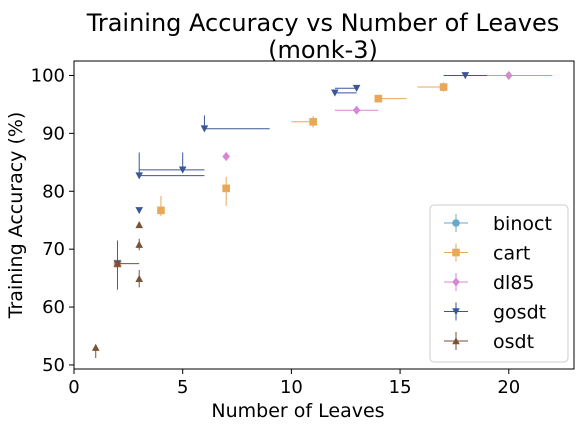 The image size is (581, 427). I want to click on x-axis-label: Number of Leaves, so click(297, 411).